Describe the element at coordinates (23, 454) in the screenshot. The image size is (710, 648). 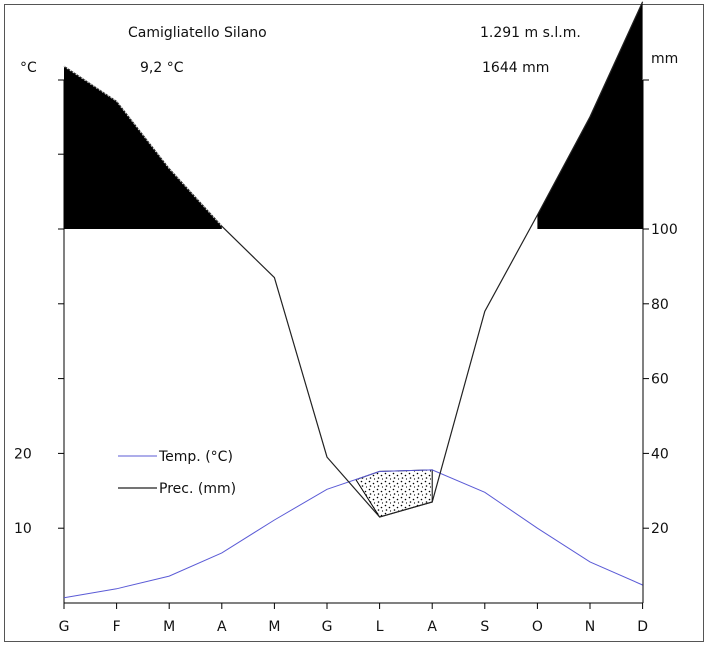
I see `left-tick-label: 20` at that location.